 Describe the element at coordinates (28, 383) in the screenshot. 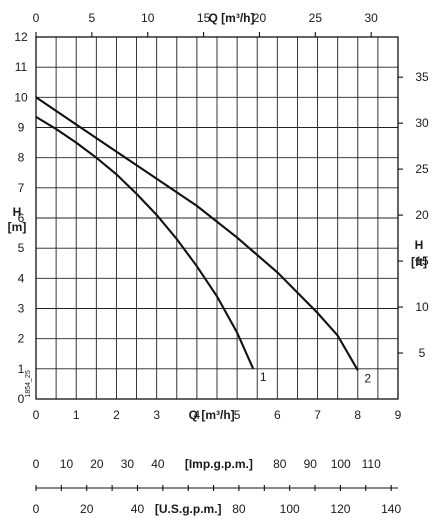

I see `figure-code-label: 1854_25` at that location.